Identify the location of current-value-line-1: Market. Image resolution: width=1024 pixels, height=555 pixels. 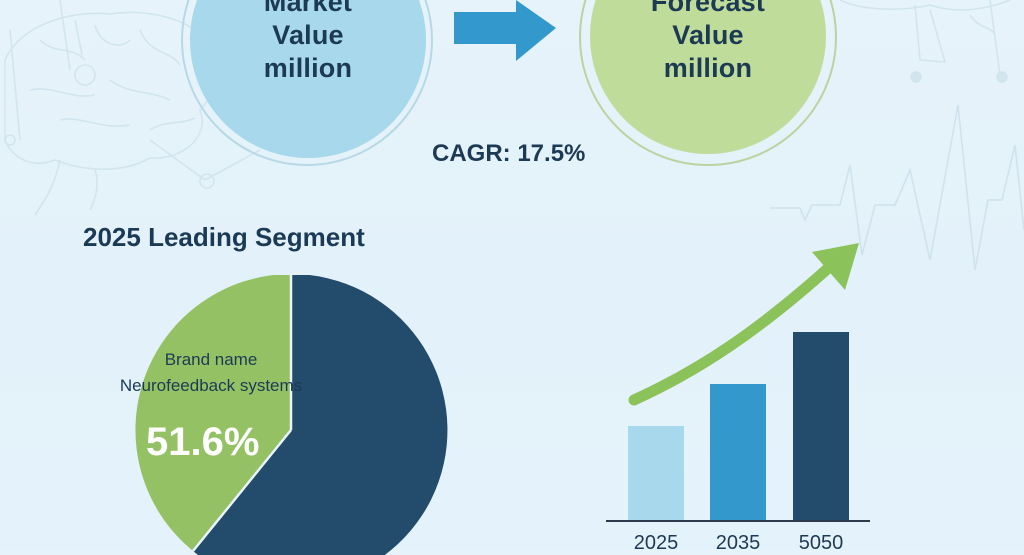
(308, 8).